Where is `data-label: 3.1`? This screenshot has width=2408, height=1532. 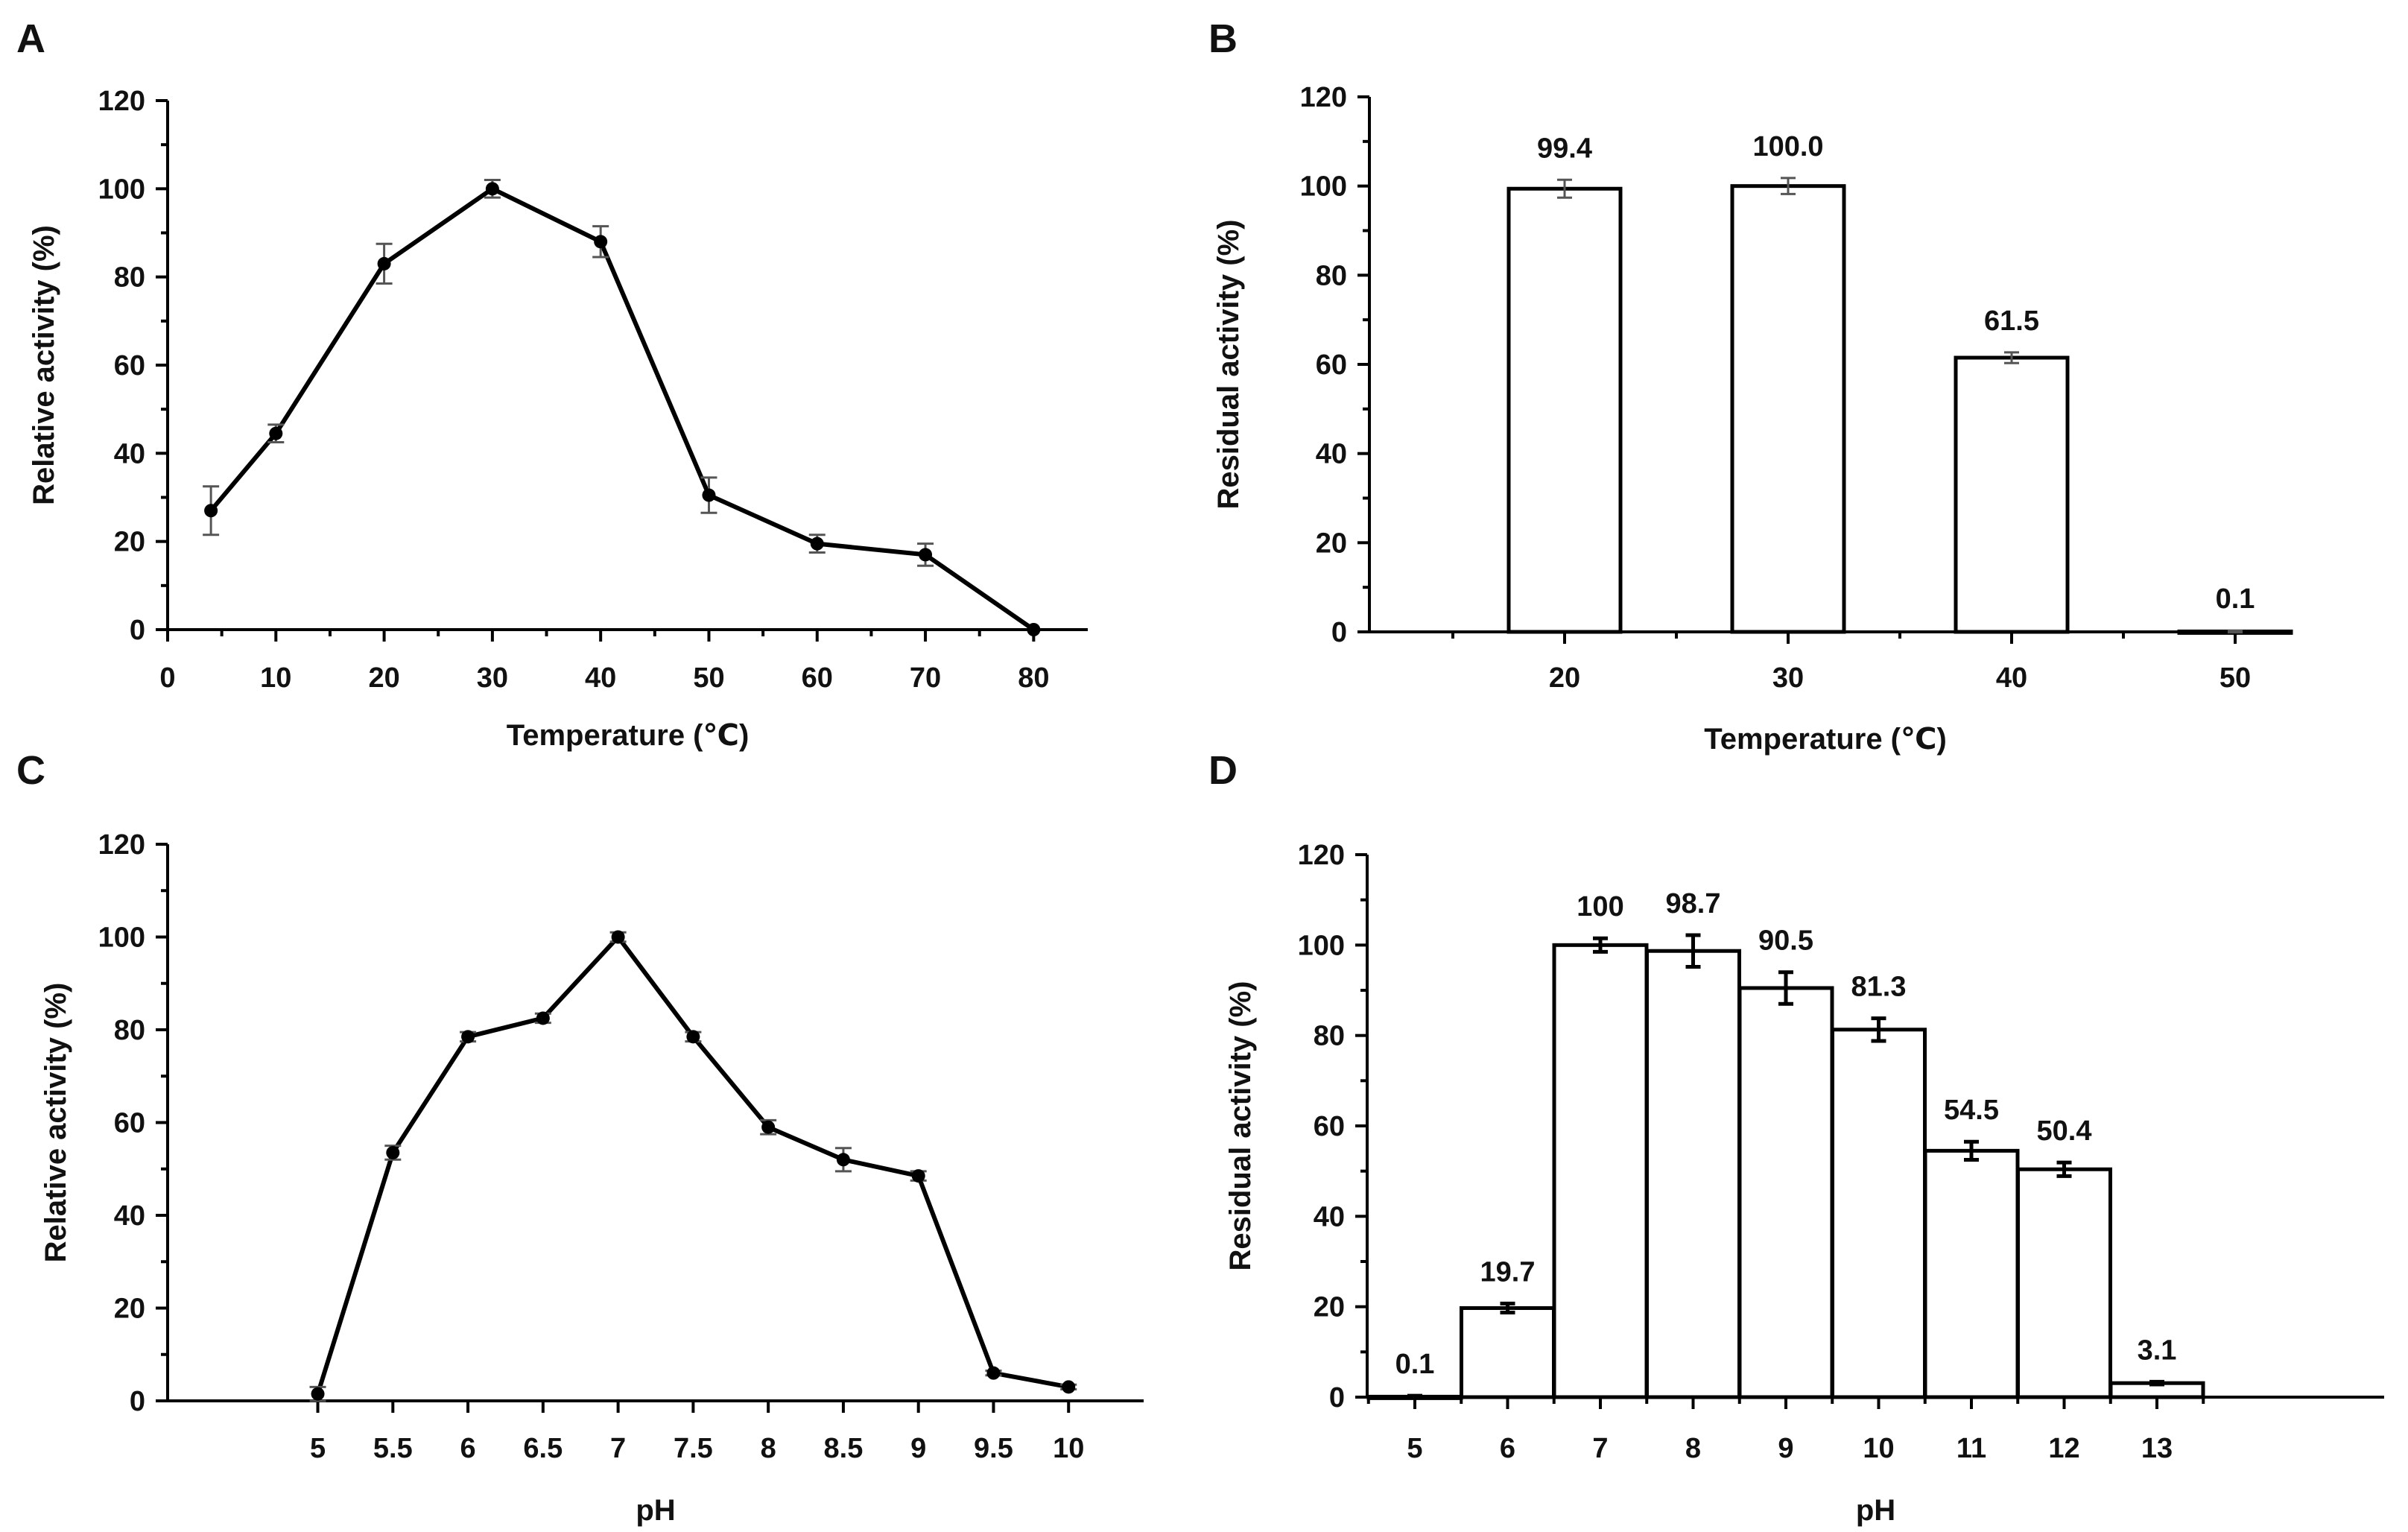 data-label: 3.1 is located at coordinates (2157, 1350).